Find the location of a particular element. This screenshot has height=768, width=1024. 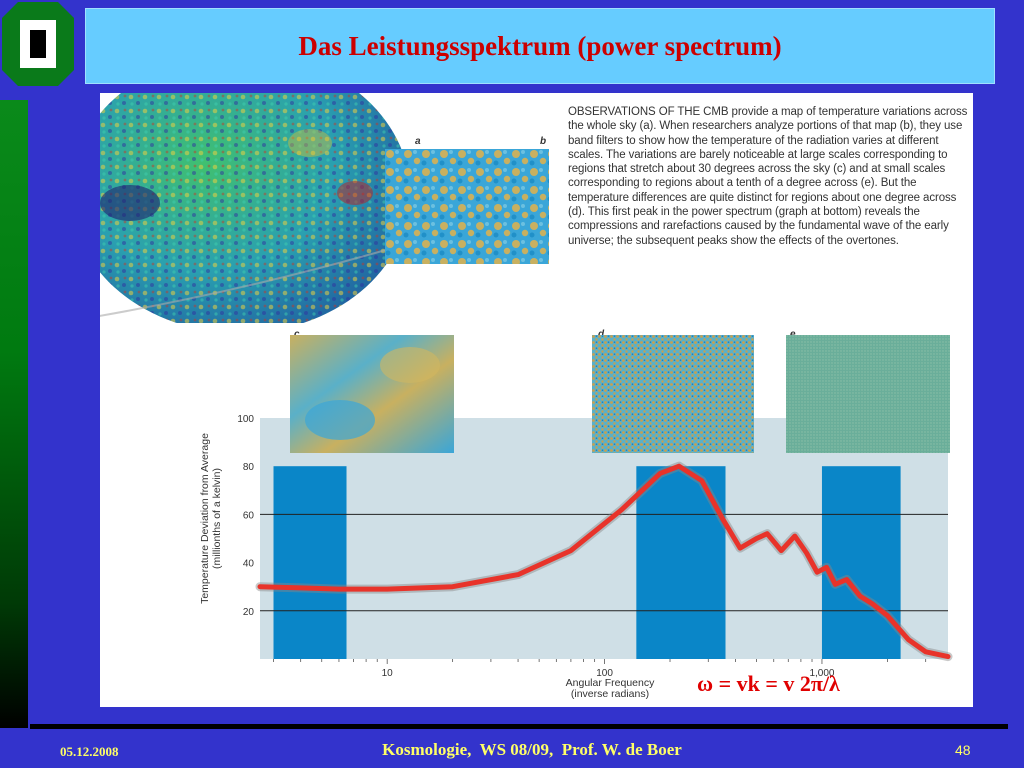

x-tick-label: 10 is located at coordinates (388, 673).